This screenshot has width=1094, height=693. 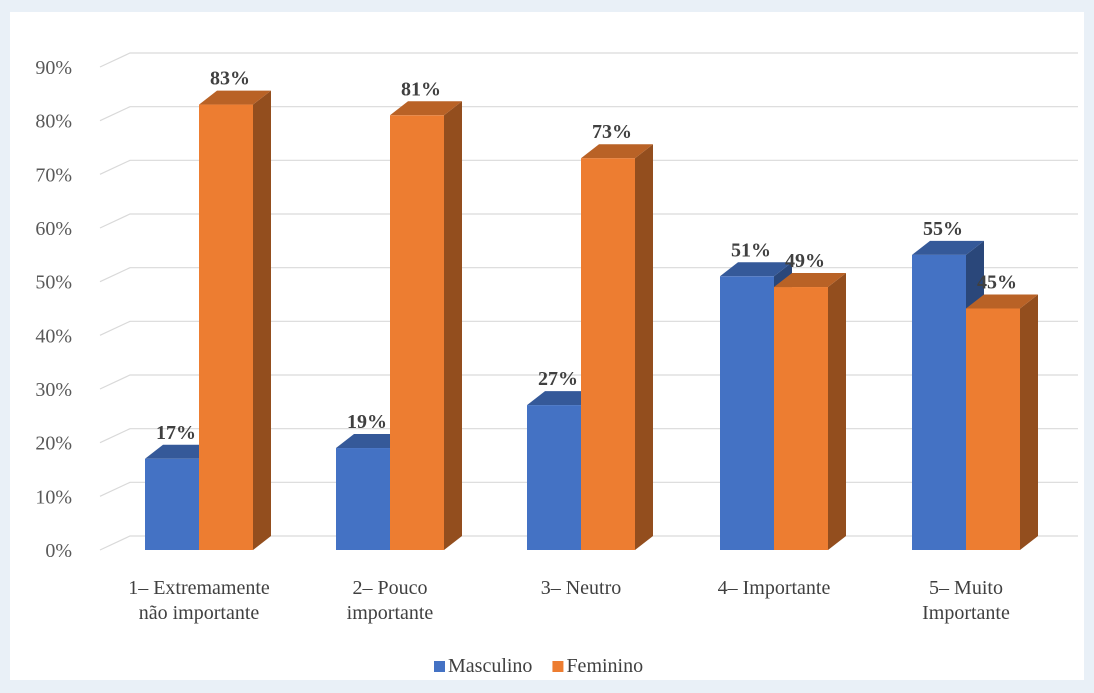 I want to click on y-tick-label: 60%, so click(x=53, y=229).